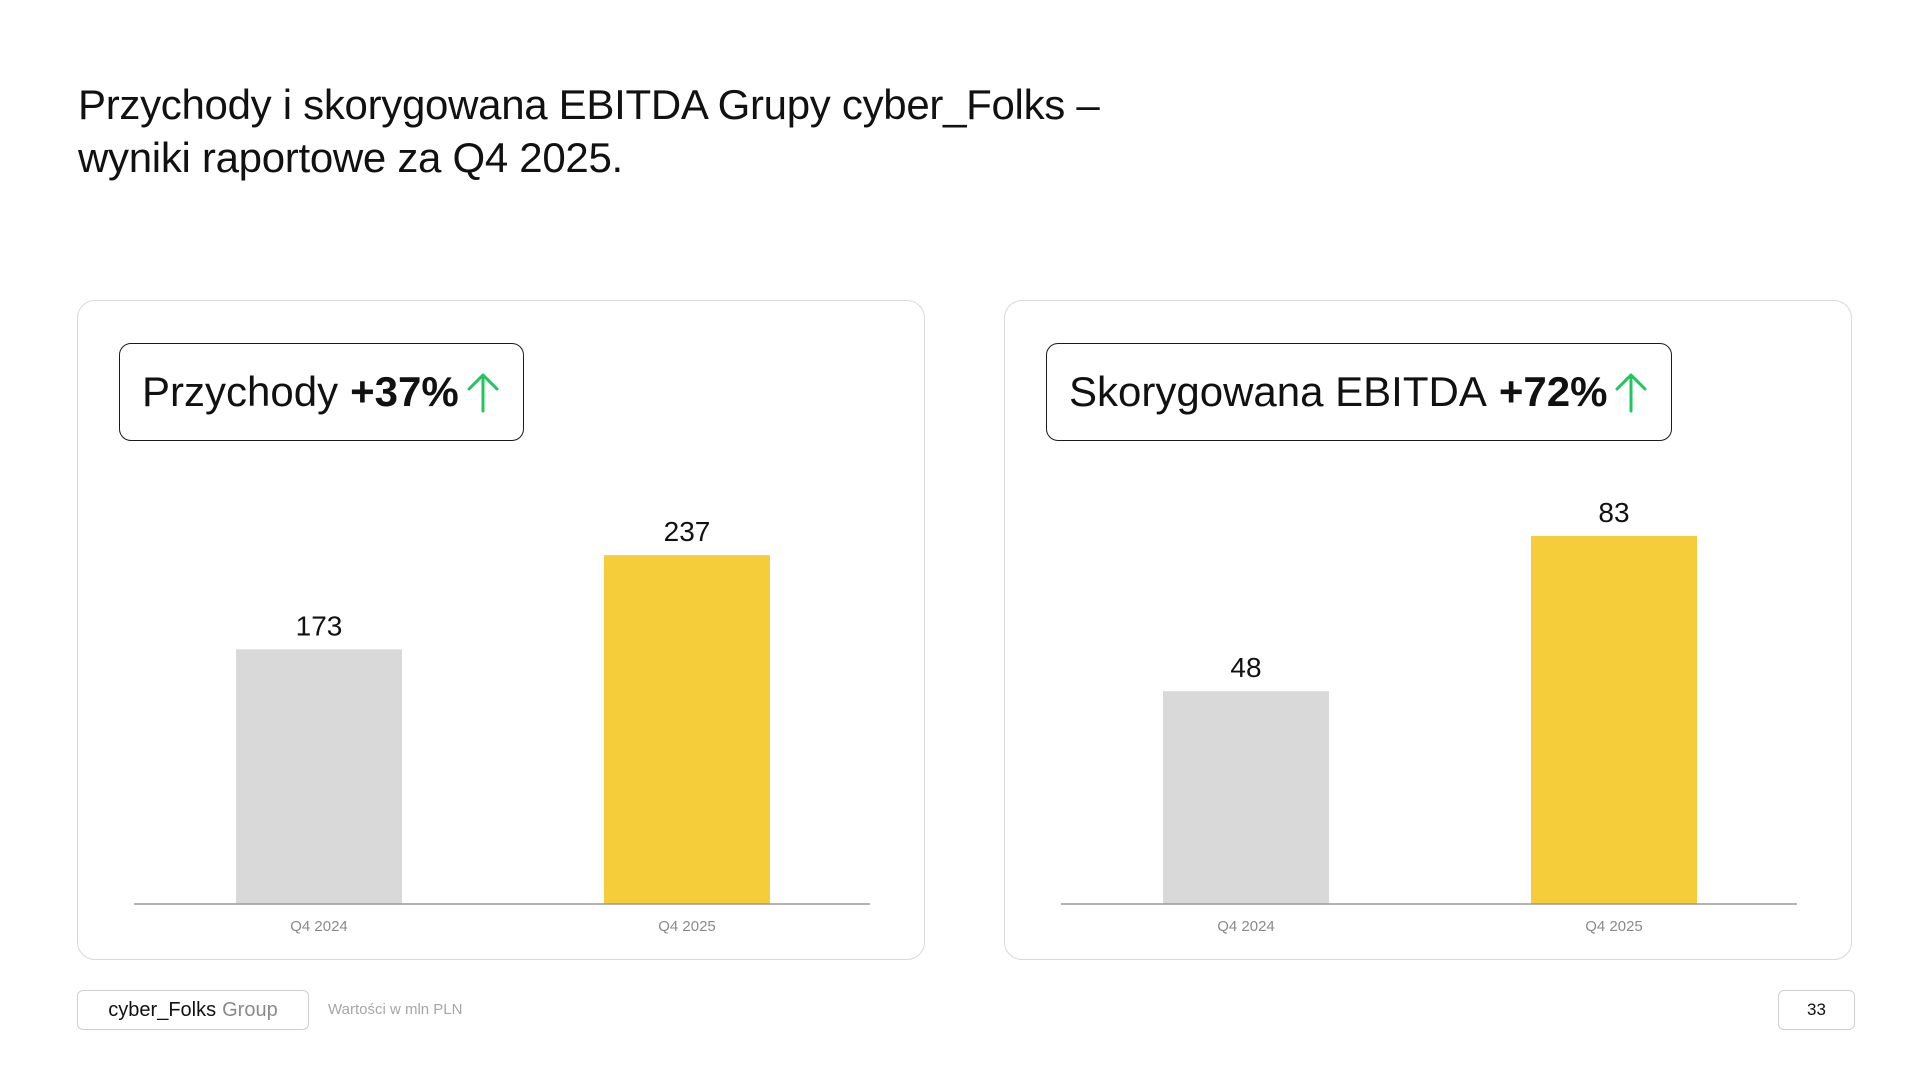 This screenshot has width=1920, height=1080. I want to click on ebitda-kpi-change: +72%, so click(1553, 391).